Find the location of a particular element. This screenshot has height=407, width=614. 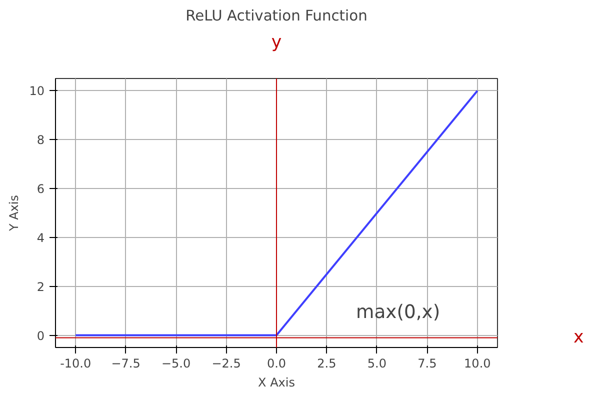

x-tick-label: -10.0 is located at coordinates (76, 363).